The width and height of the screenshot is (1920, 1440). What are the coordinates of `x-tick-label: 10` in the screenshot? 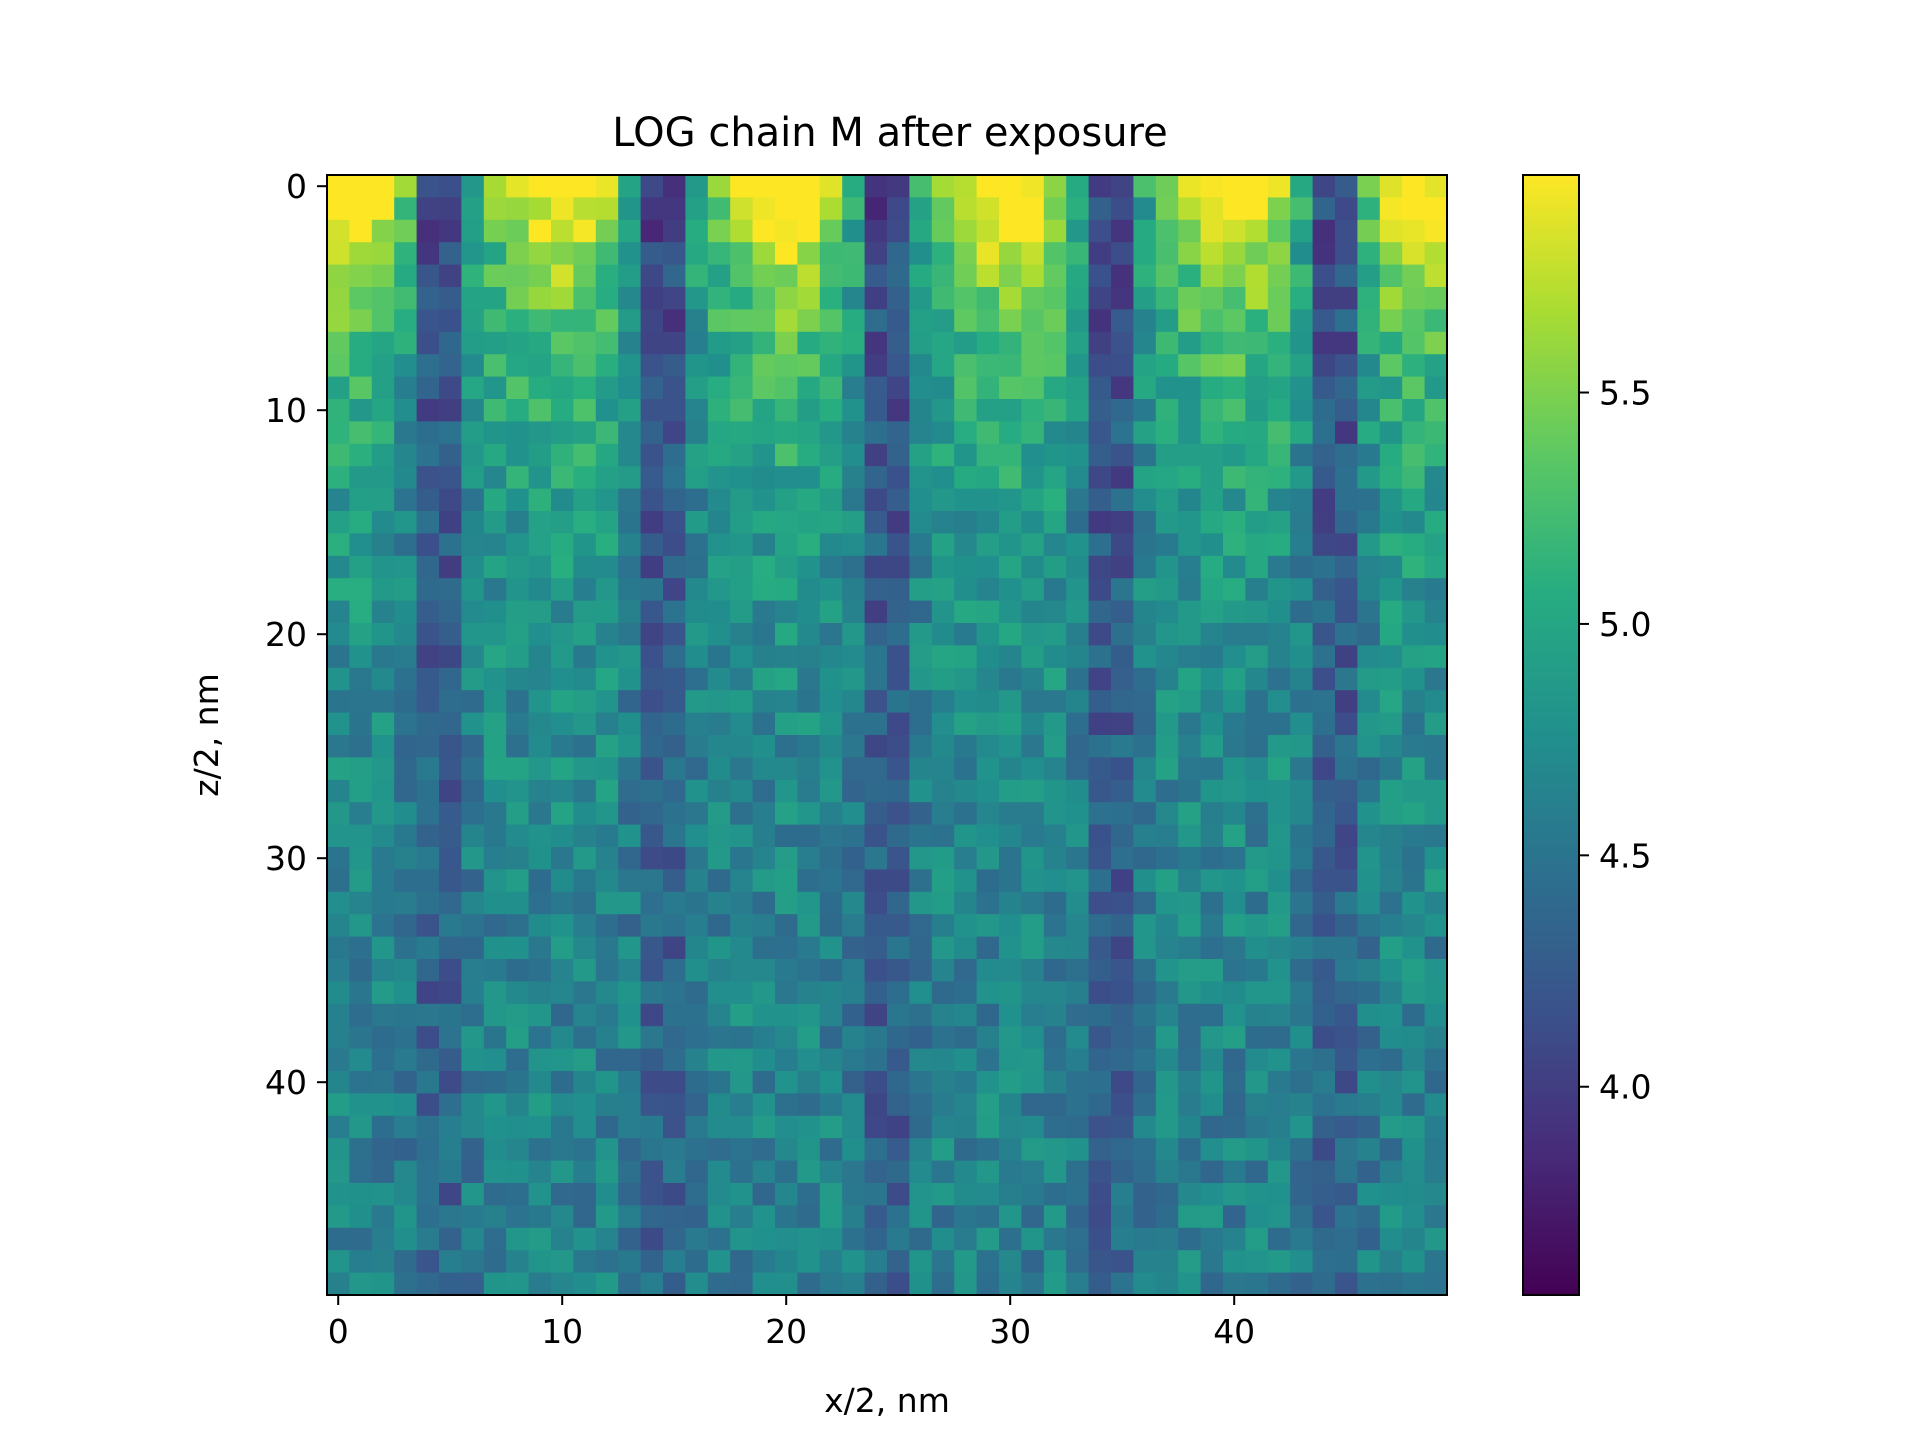 It's located at (562, 1331).